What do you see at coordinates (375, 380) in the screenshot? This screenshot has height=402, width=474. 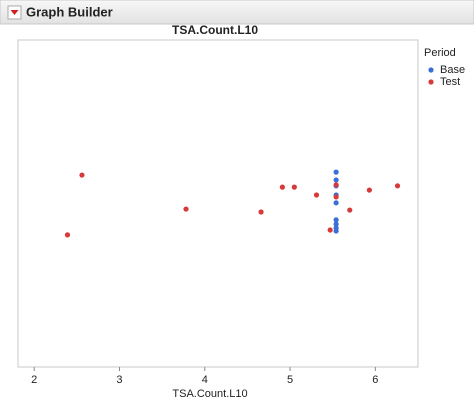 I see `x-tick-label: 6` at bounding box center [375, 380].